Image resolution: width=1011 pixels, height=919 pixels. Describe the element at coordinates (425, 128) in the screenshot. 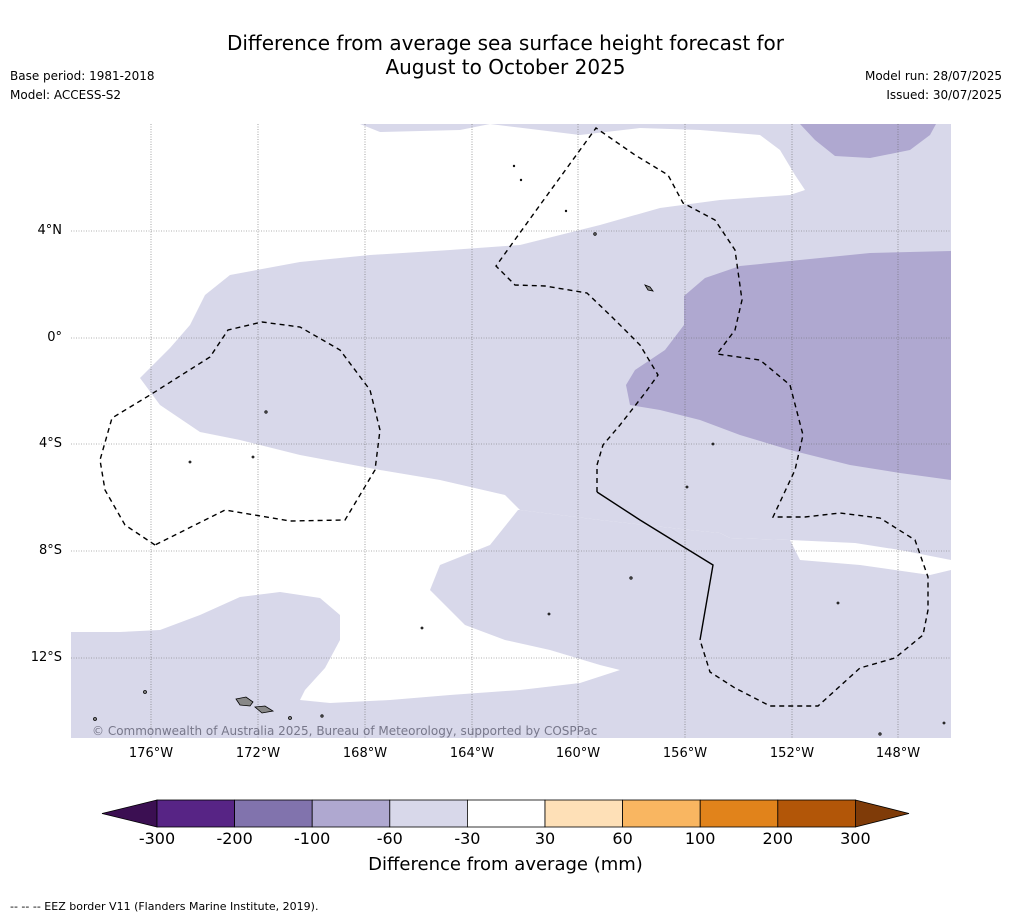

I see `anomaly-band-light-top` at that location.